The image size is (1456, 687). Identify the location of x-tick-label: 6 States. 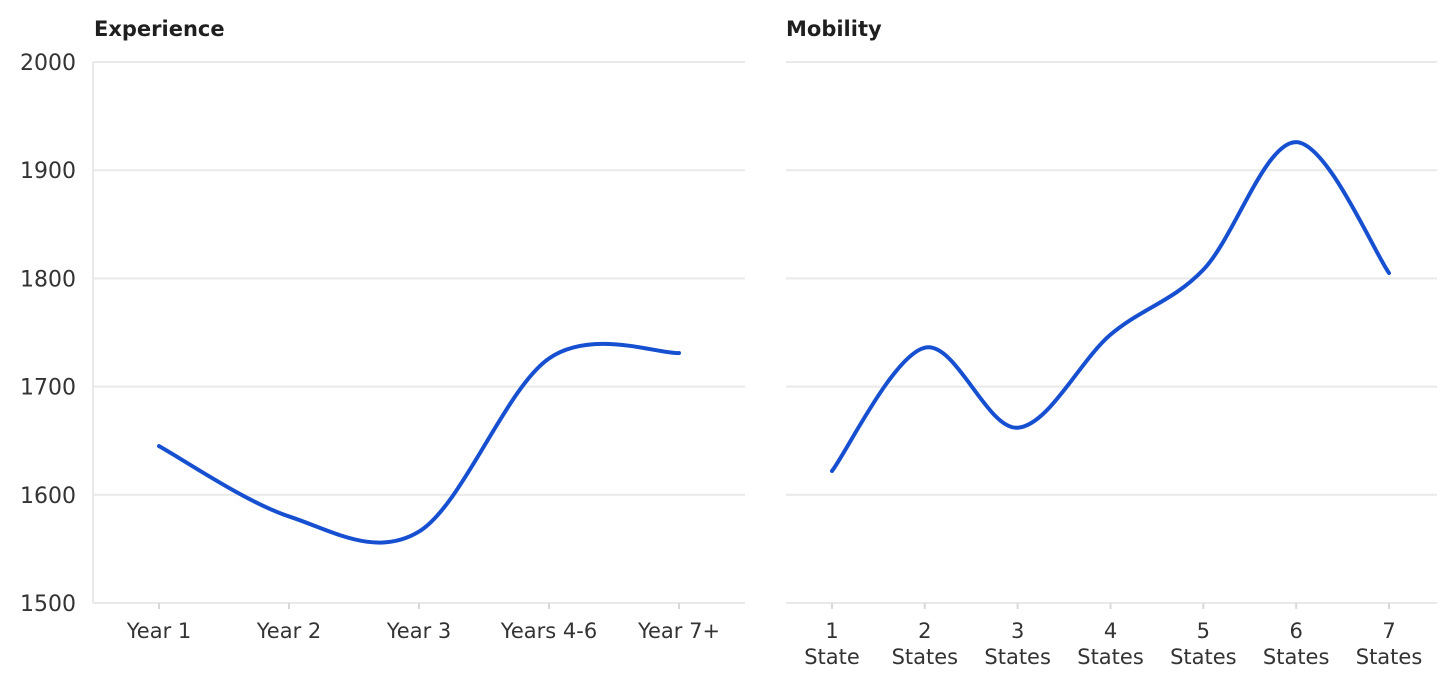
(1296, 644).